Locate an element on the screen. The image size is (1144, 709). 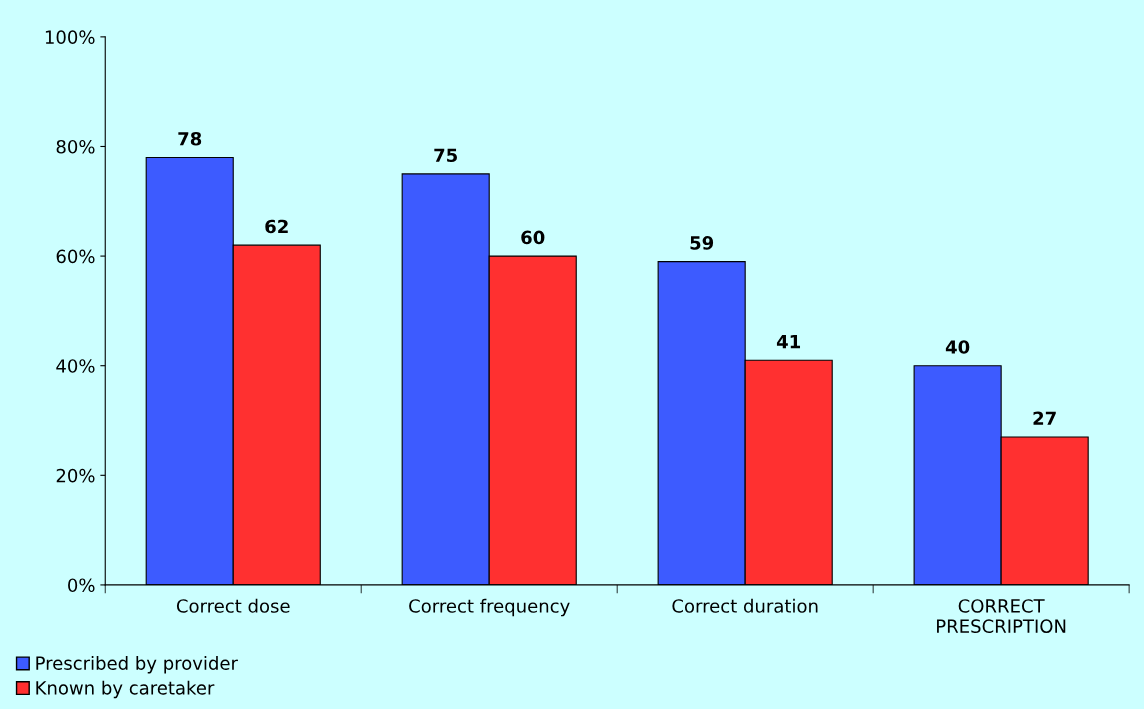
x-tick-label: Correct dose is located at coordinates (233, 605).